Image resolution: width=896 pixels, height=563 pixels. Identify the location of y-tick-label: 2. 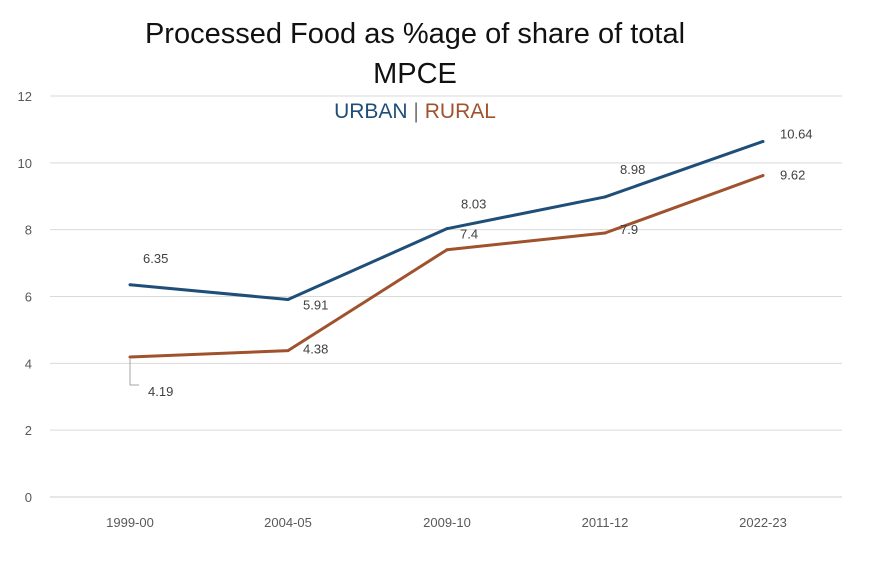
(28, 430).